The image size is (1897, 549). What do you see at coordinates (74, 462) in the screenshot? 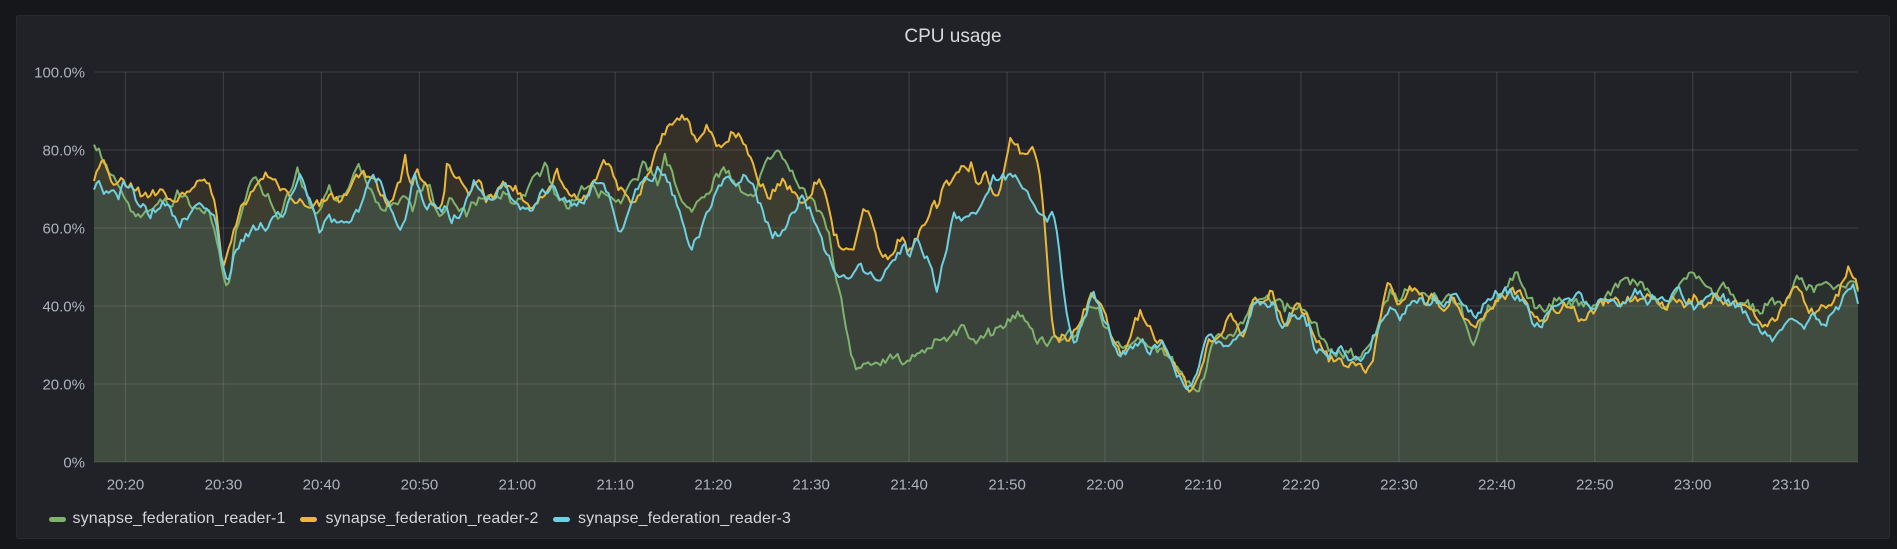
I see `svg-text: 0%` at bounding box center [74, 462].